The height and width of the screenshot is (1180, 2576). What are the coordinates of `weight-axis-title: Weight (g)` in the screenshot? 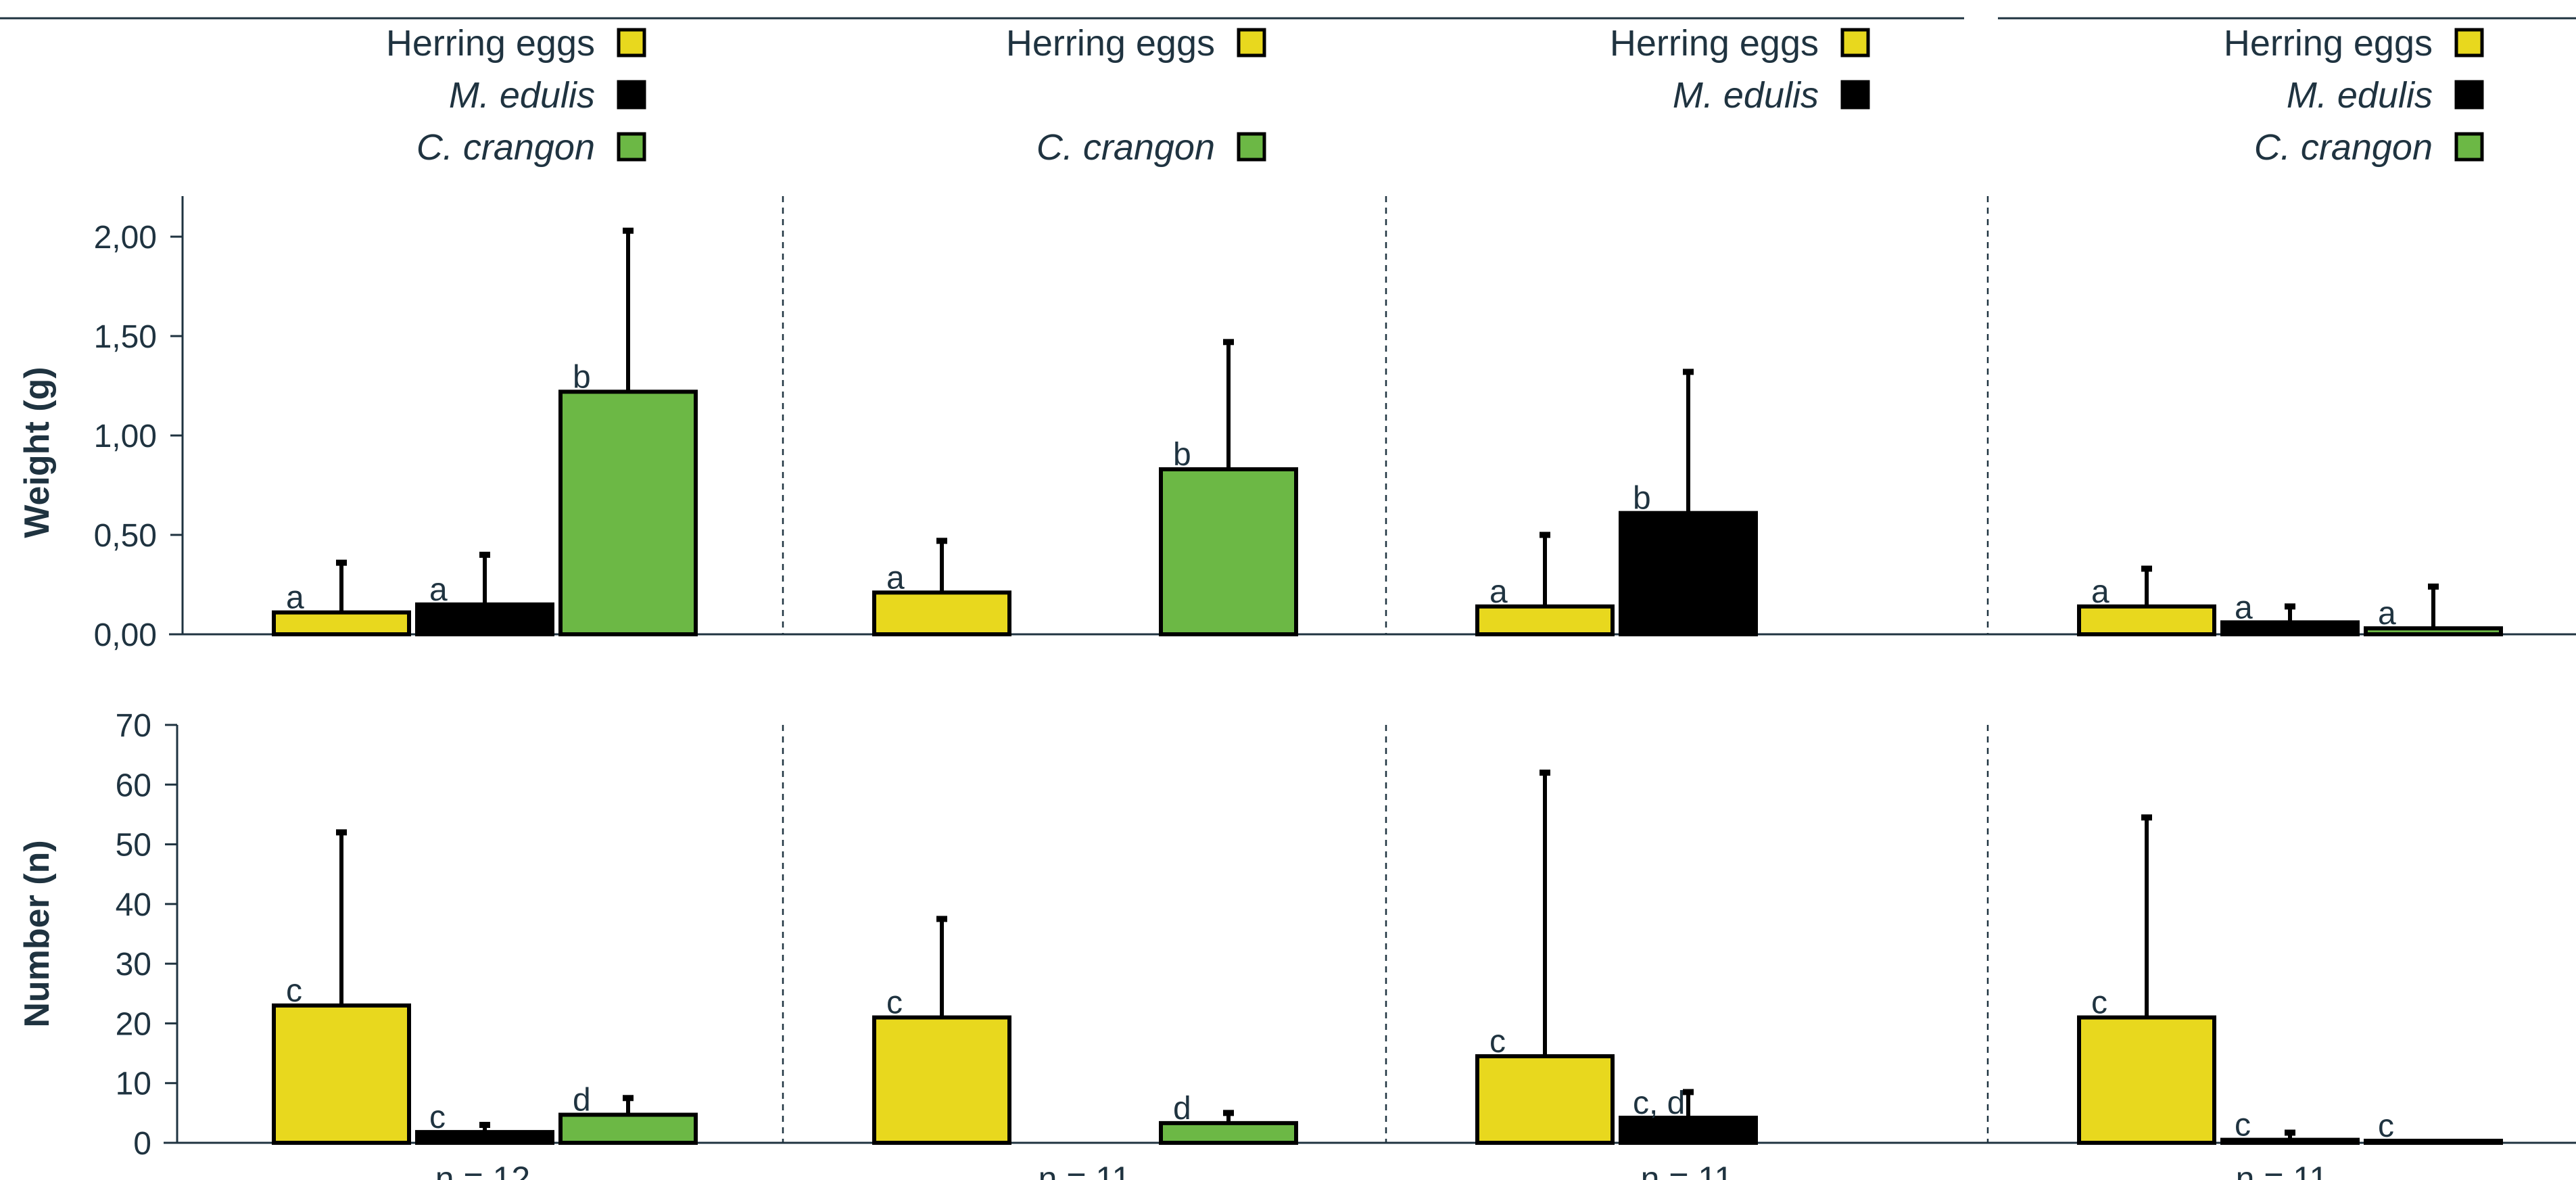 It's located at (37, 452).